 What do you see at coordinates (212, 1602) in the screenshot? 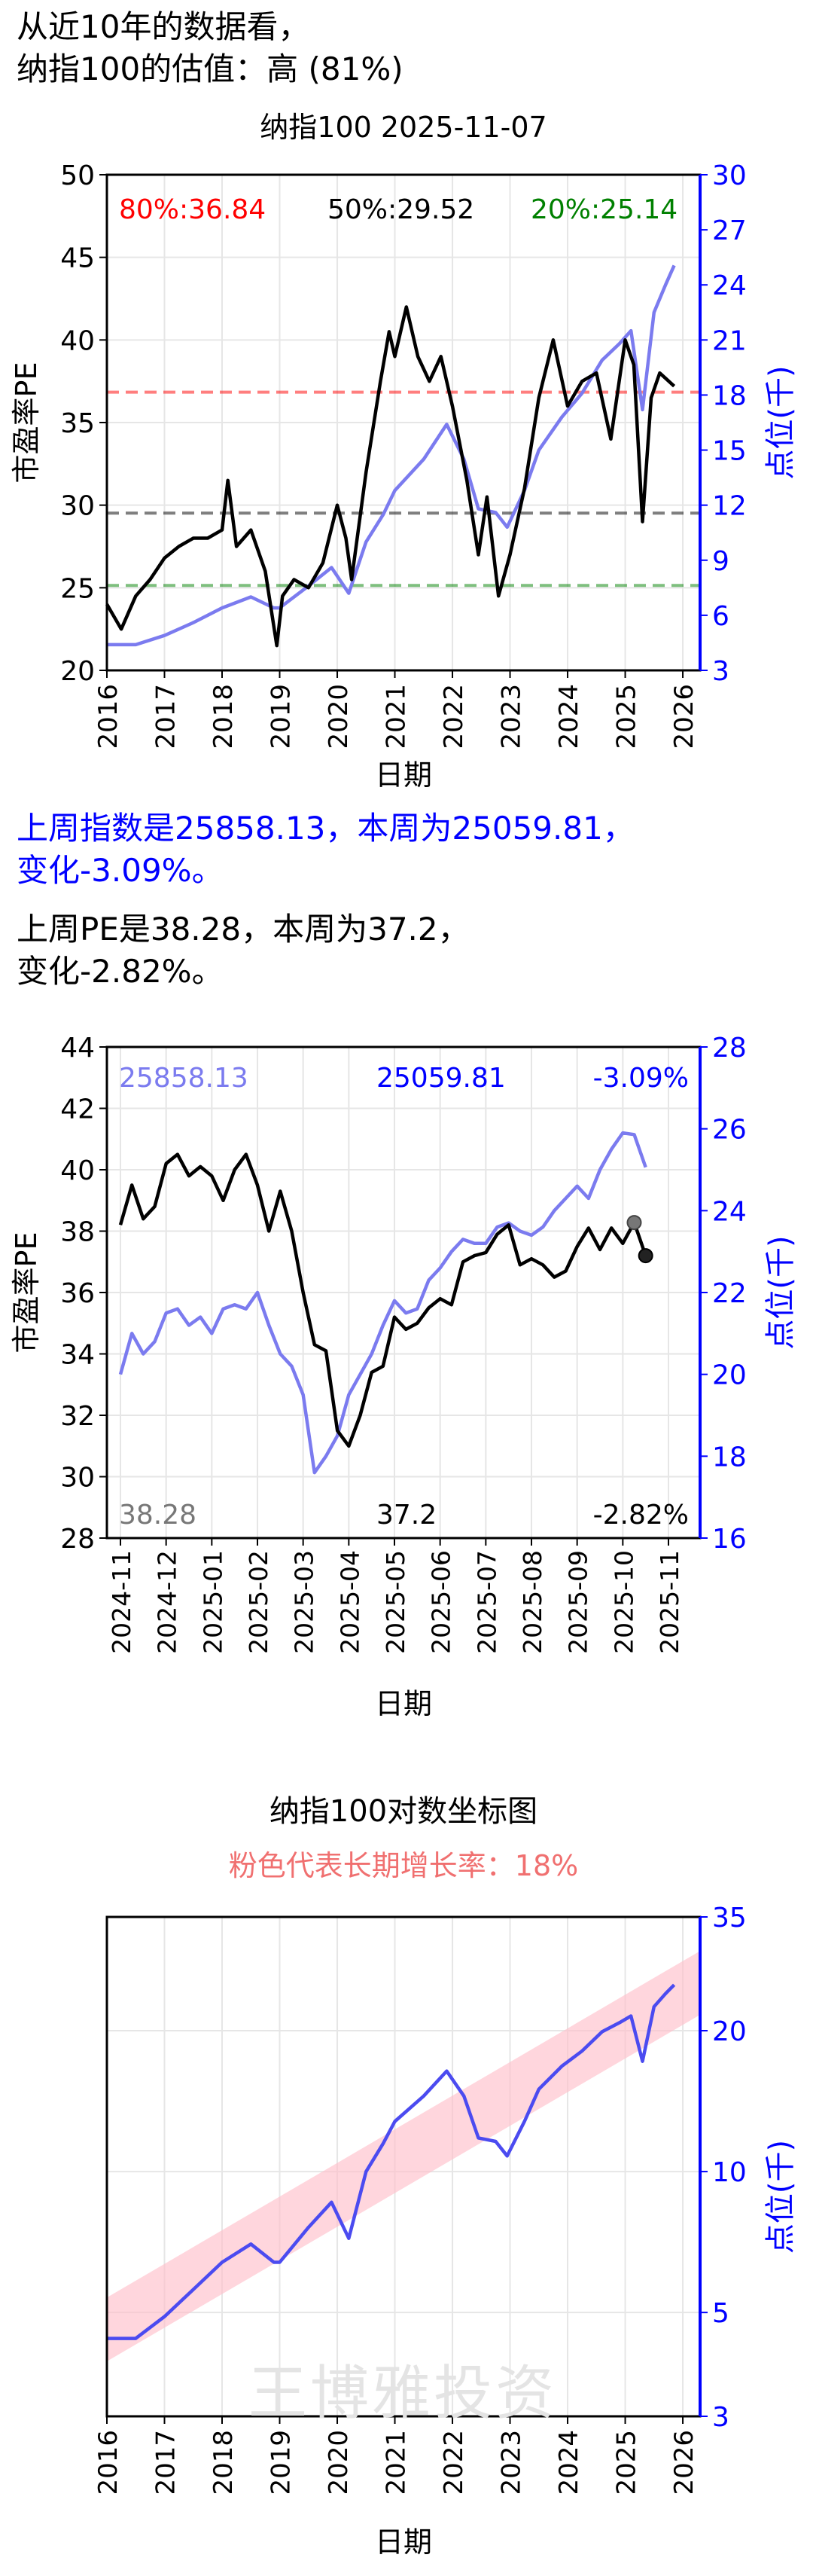
I see `x-tick-label: 2025-01` at bounding box center [212, 1602].